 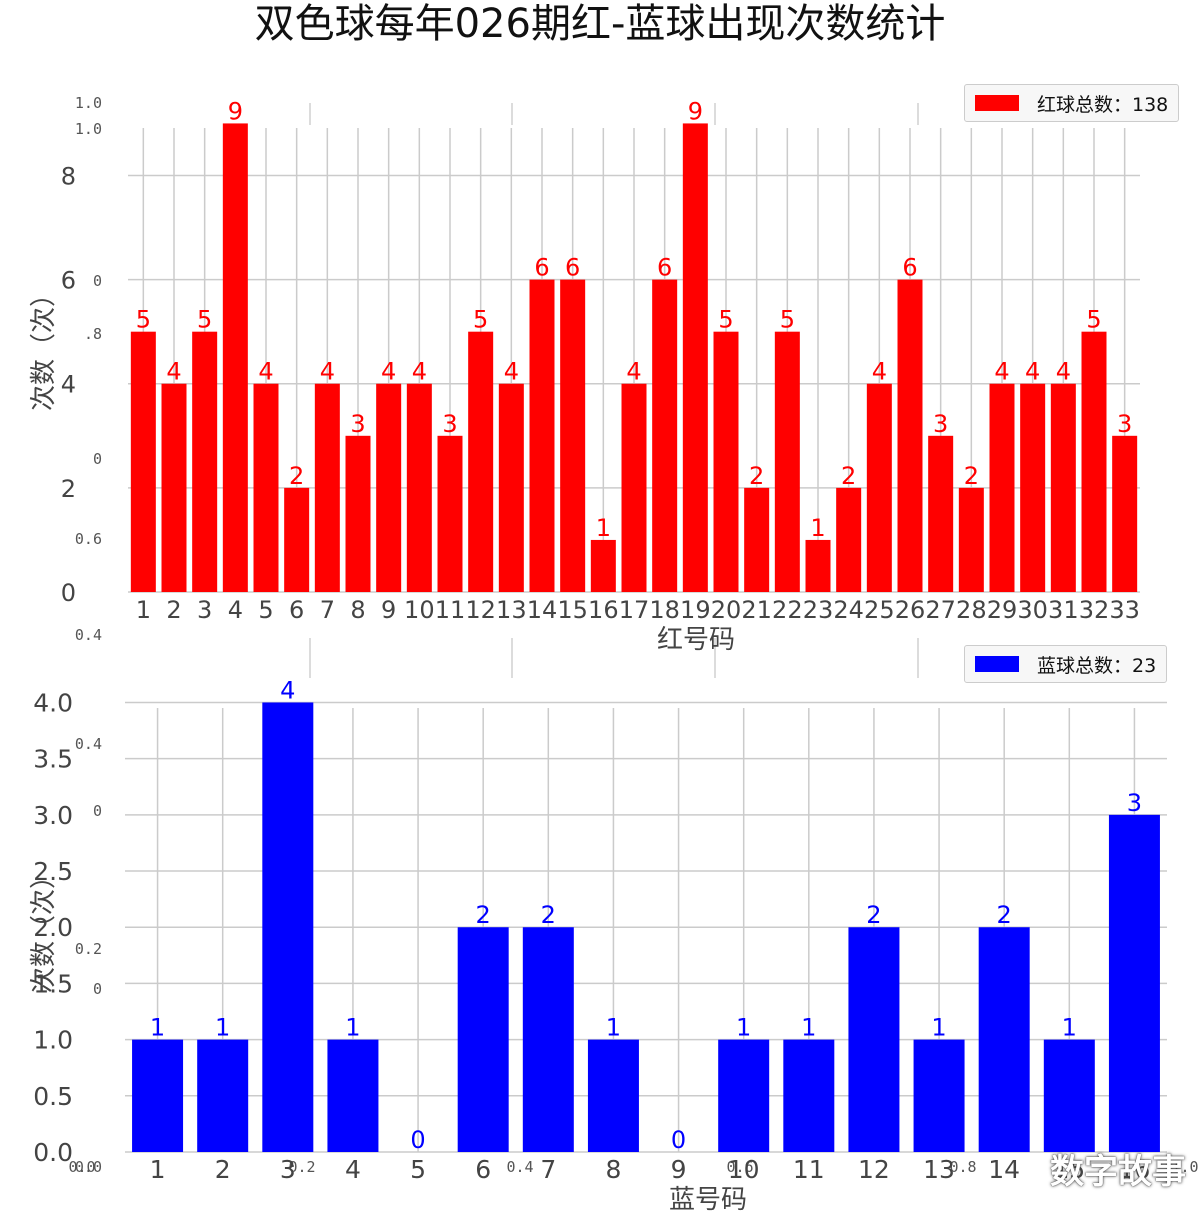 I want to click on red-x-tick-label: 15, so click(x=572, y=610).